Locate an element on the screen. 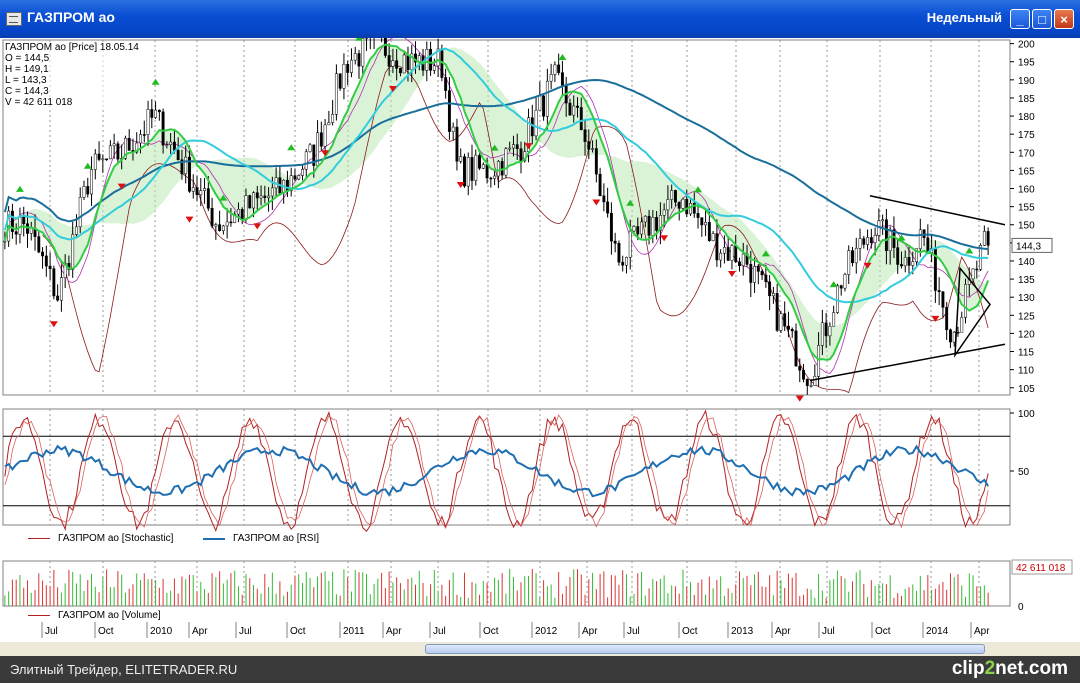 The image size is (1080, 683). price-tick-label: 150 is located at coordinates (1026, 226).